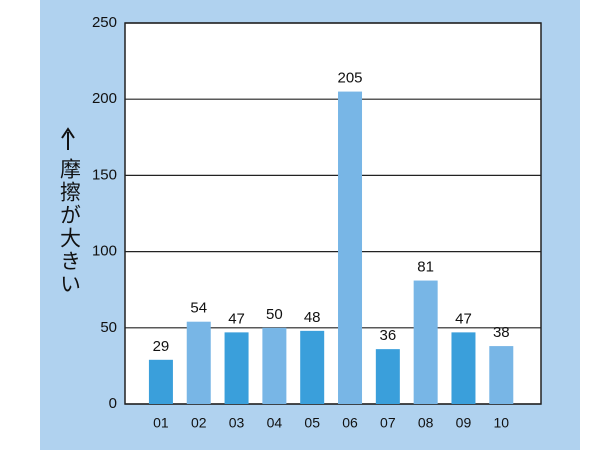  I want to click on data-label: 50, so click(274, 314).